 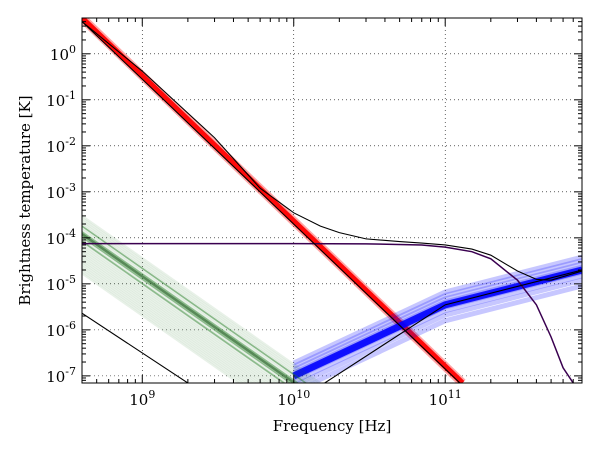 What do you see at coordinates (332, 426) in the screenshot?
I see `x-axis-label: Frequency [Hz]` at bounding box center [332, 426].